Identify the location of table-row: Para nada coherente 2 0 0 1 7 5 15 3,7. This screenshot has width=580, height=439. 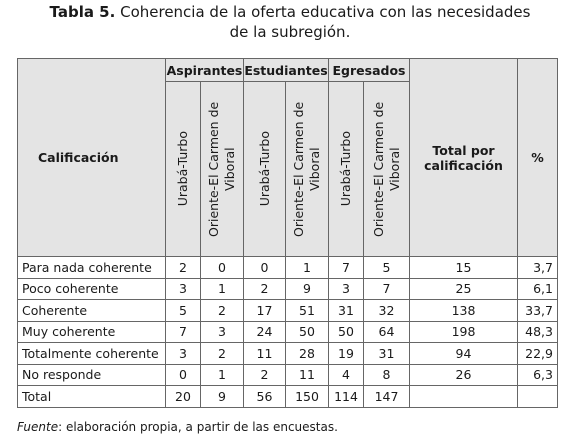
(287, 267).